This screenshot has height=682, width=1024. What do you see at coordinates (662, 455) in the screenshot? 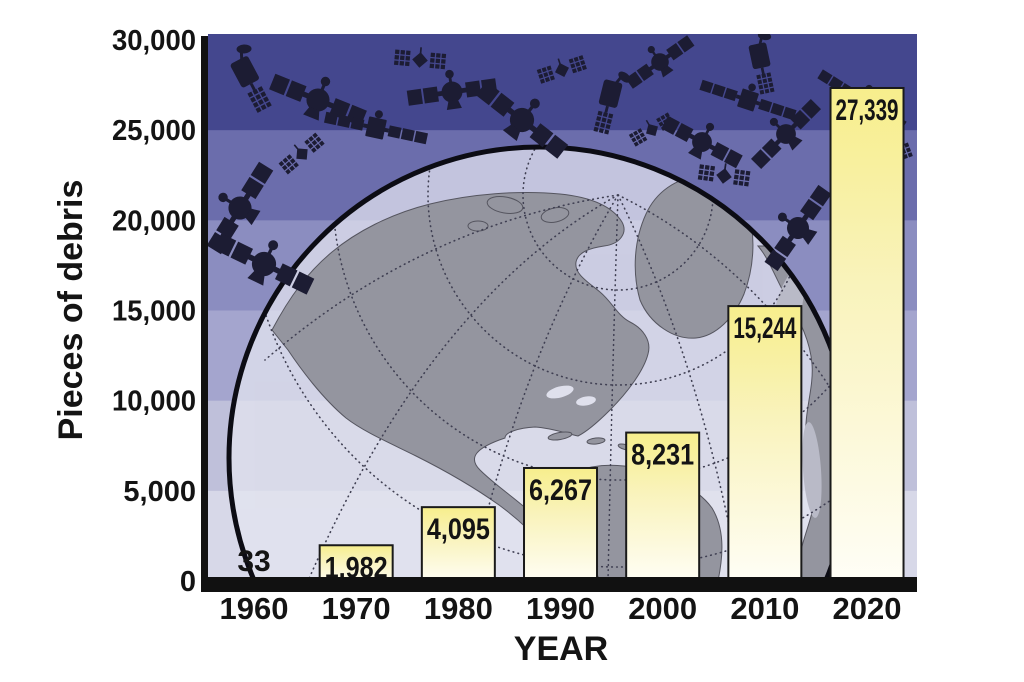
I see `bar-value-label: 8,231` at bounding box center [662, 455].